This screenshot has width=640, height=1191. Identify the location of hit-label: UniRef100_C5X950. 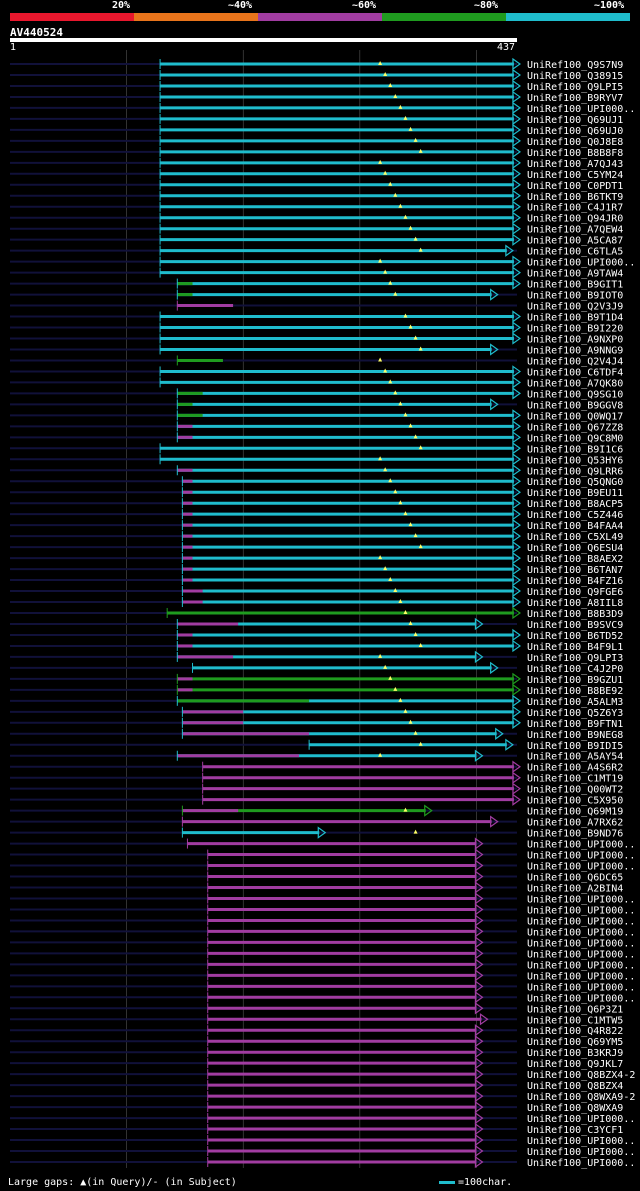
(575, 801).